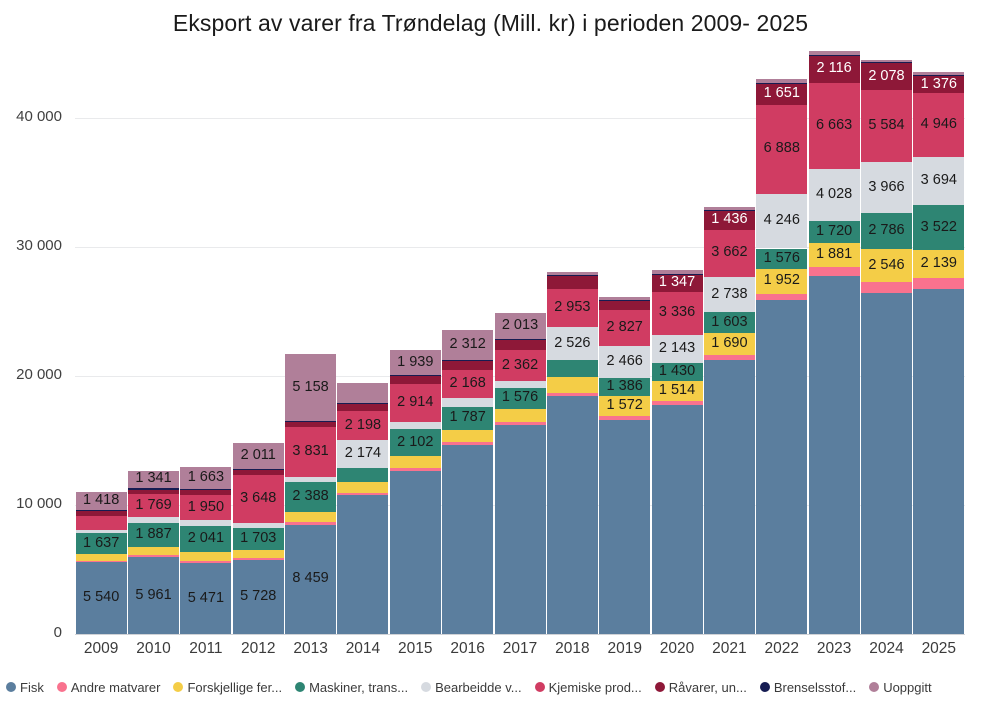 Image resolution: width=981 pixels, height=709 pixels. I want to click on bar-column: 5 471 2 041 1 950 1 663, so click(206, 343).